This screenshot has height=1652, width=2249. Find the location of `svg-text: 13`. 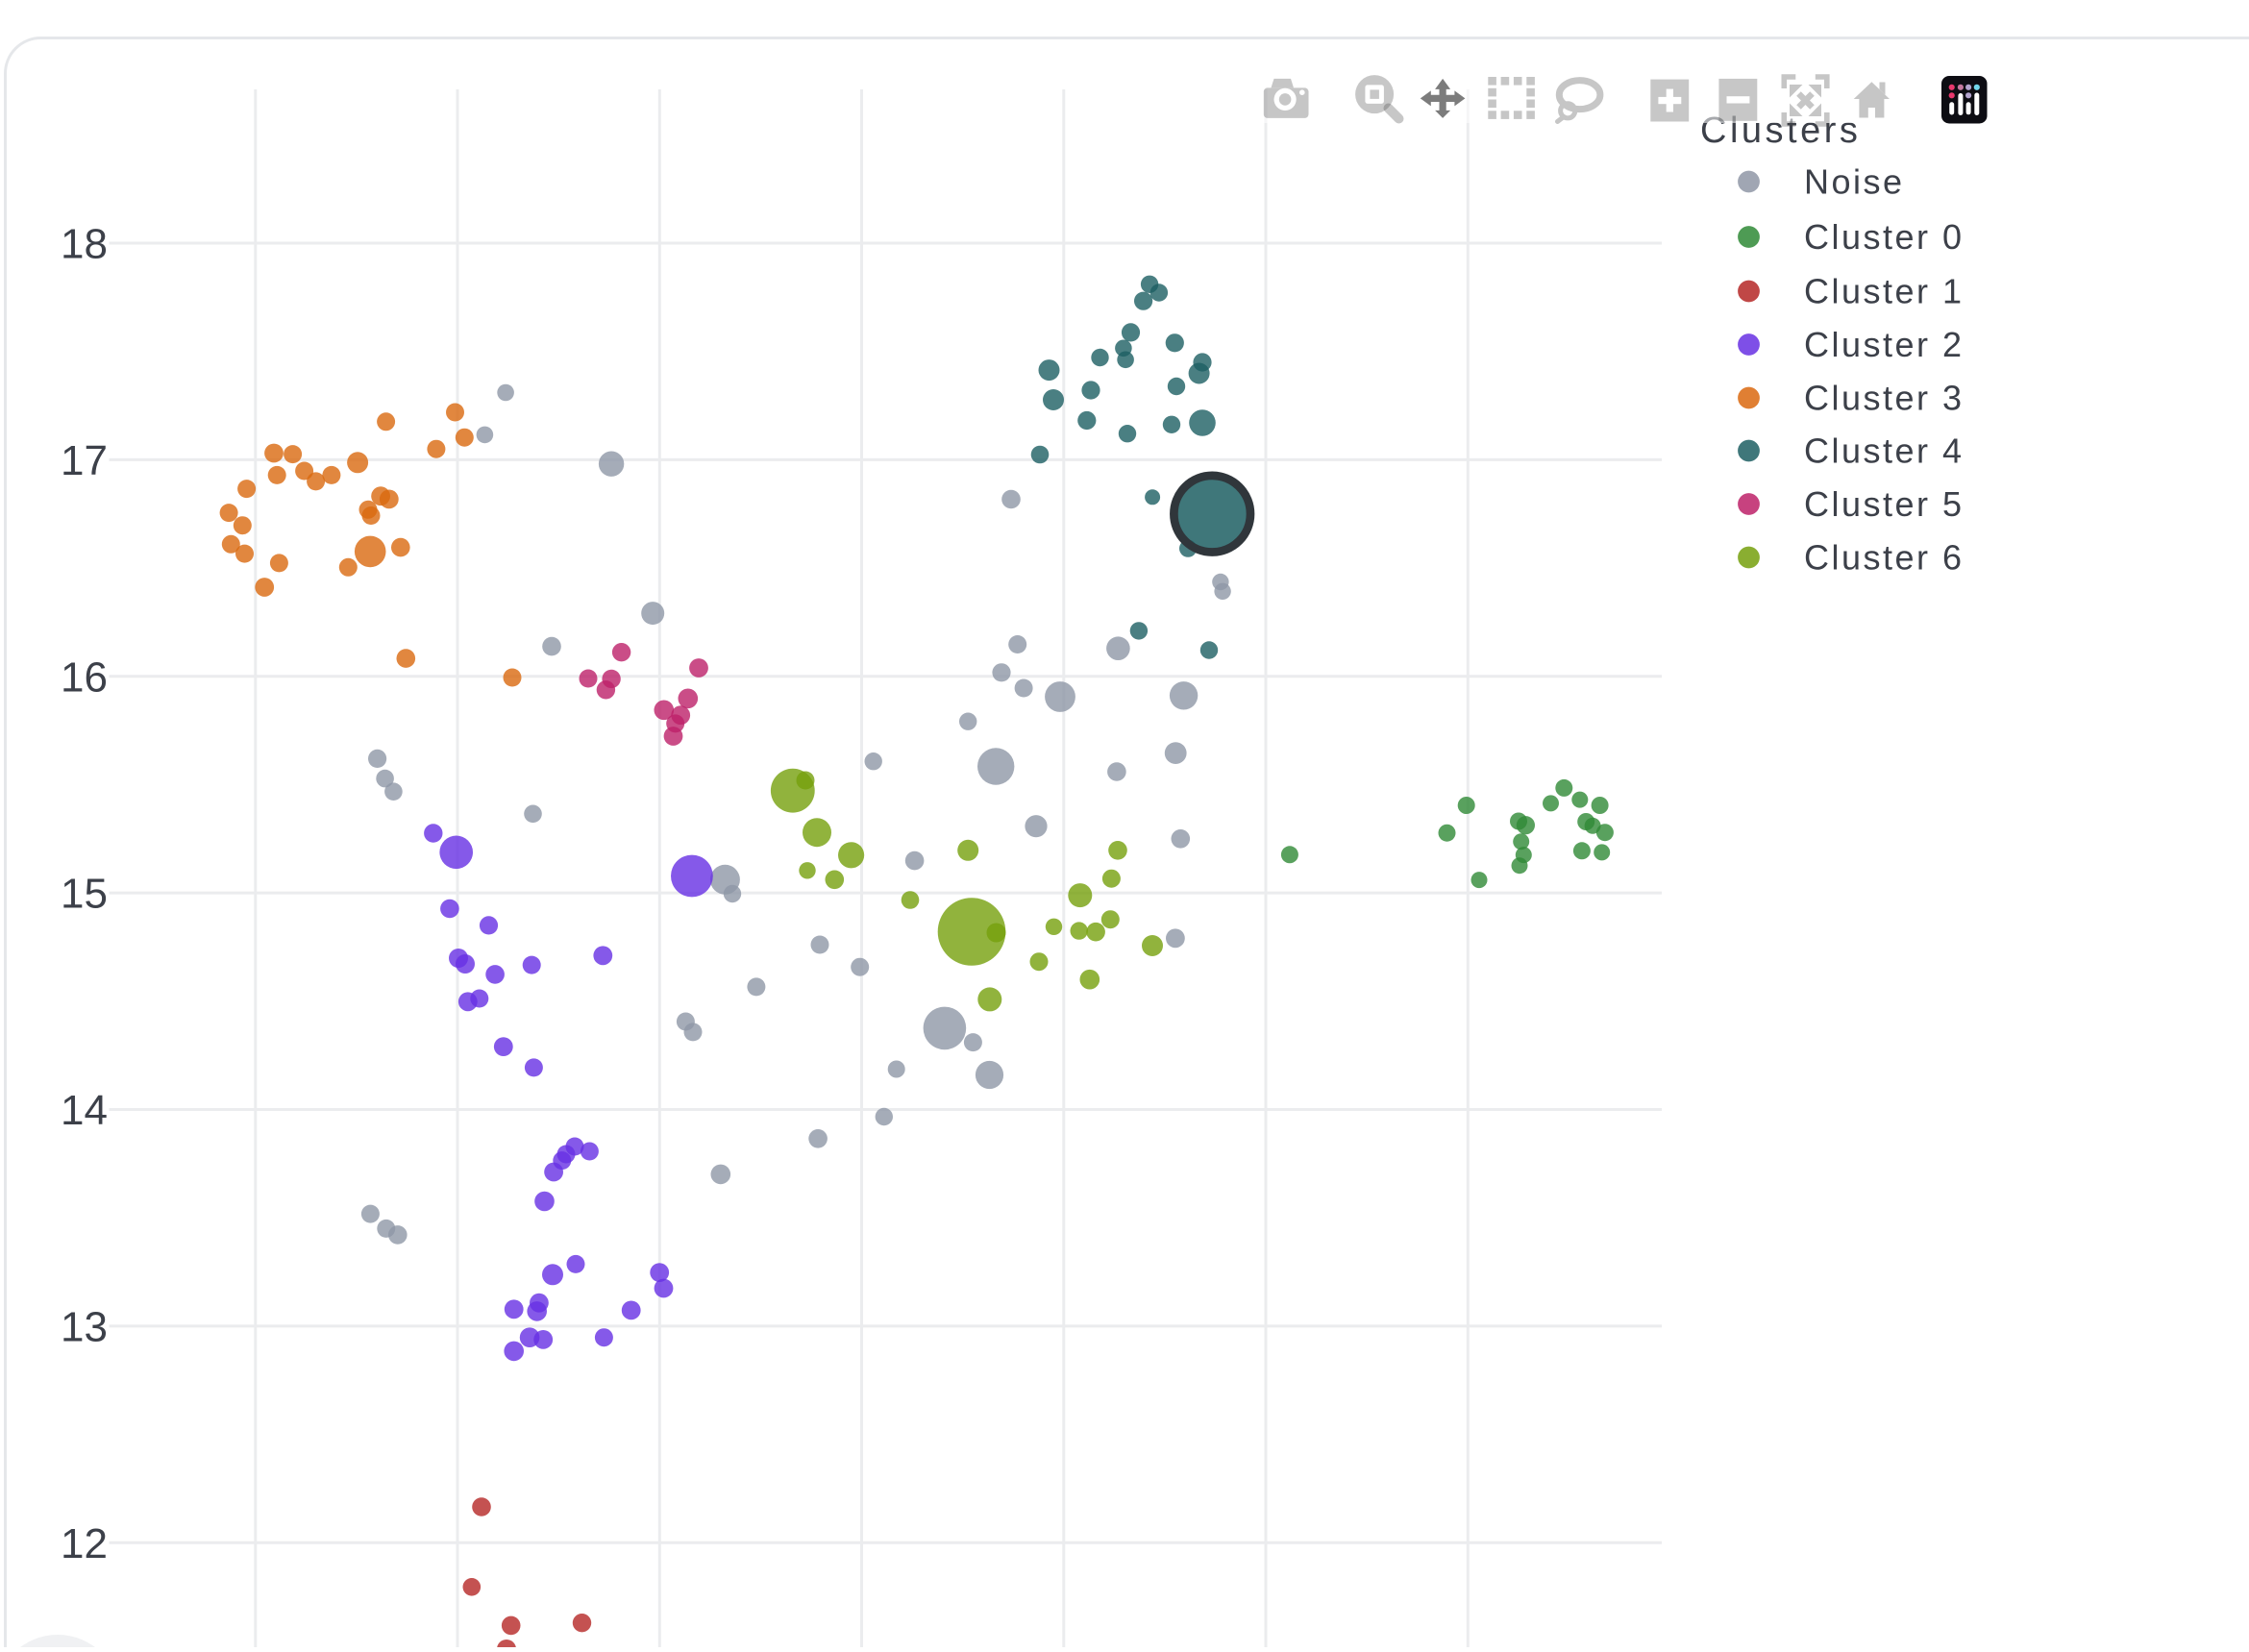

svg-text: 13 is located at coordinates (84, 1326).